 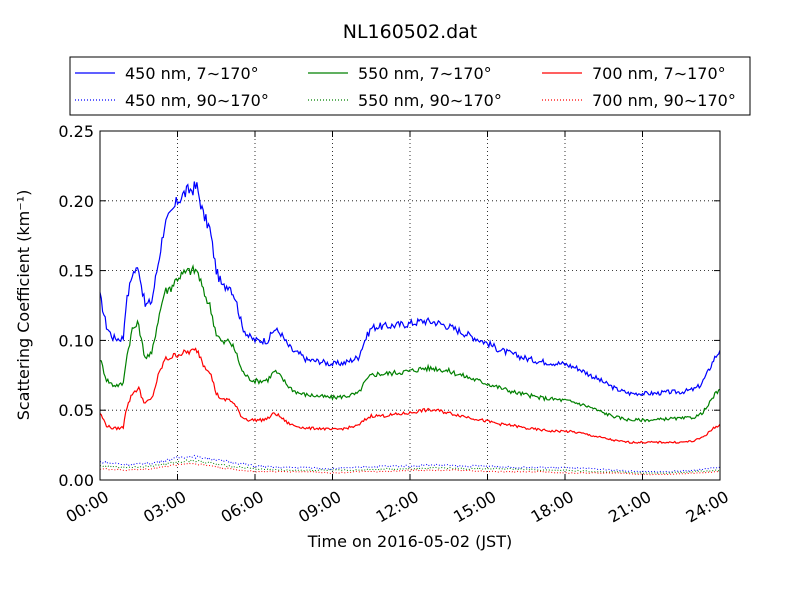 What do you see at coordinates (76, 271) in the screenshot?
I see `y-tick-label: 0.15` at bounding box center [76, 271].